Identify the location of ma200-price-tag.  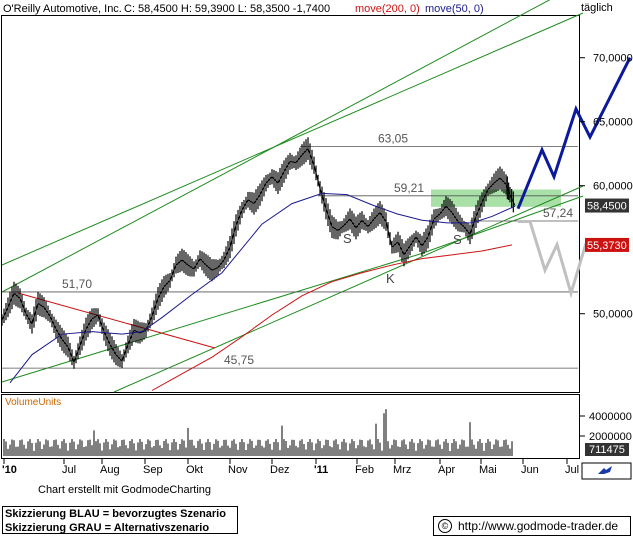
(607, 244).